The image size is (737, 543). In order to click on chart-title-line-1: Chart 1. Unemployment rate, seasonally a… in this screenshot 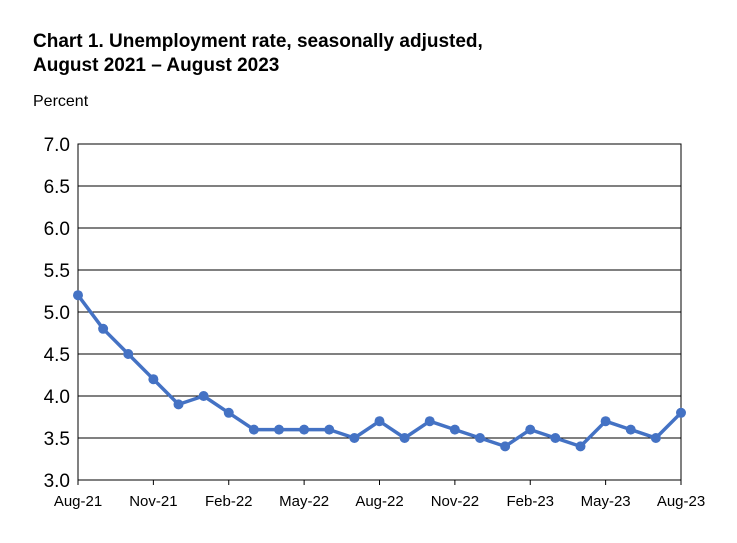, I will do `click(258, 41)`.